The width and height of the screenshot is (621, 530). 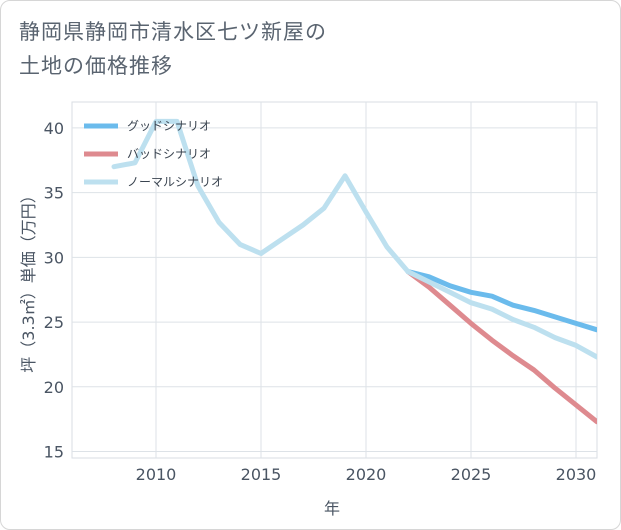 What do you see at coordinates (54, 322) in the screenshot?
I see `y-tick-label: 25` at bounding box center [54, 322].